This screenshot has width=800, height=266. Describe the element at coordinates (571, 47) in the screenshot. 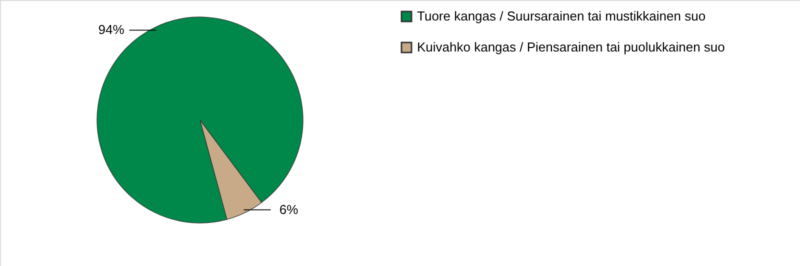

I see `legend-label: Kuivahko kangas / Piensarainen tai puolukkainen suo` at that location.